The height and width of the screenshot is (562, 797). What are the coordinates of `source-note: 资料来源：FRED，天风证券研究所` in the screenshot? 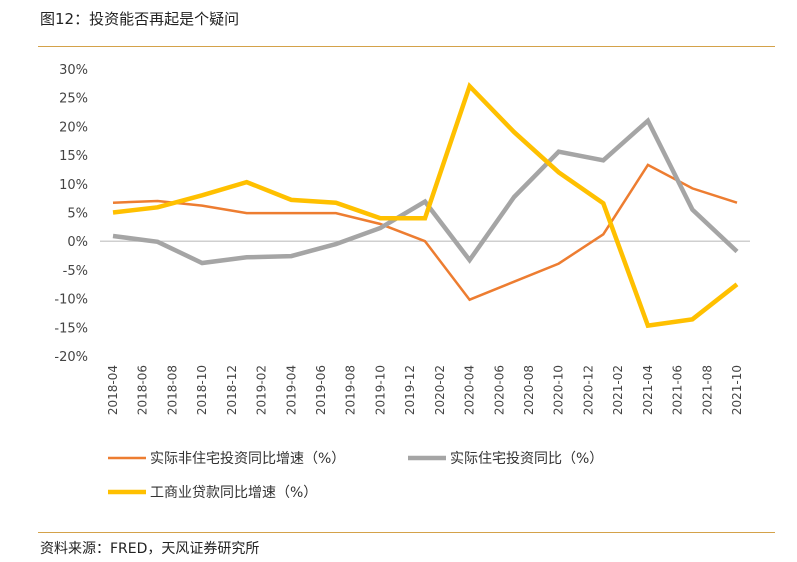 It's located at (150, 549).